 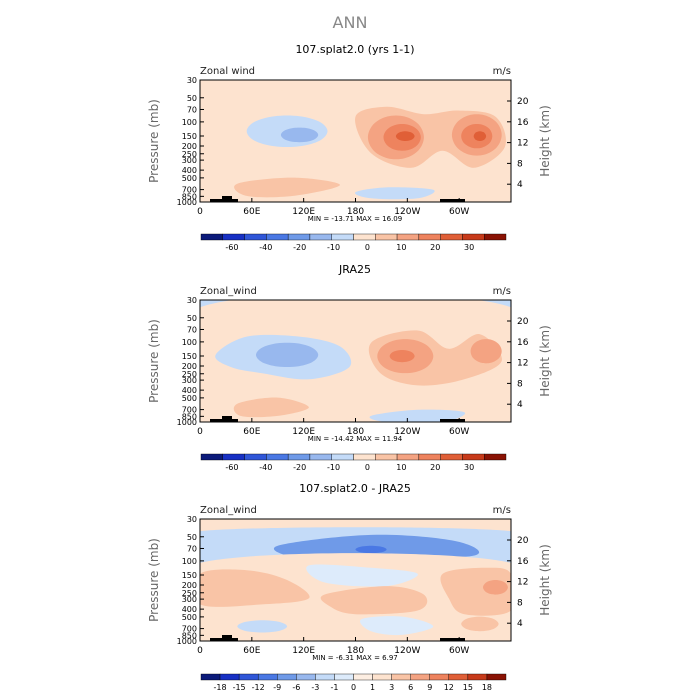 What do you see at coordinates (520, 384) in the screenshot?
I see `height-tick-label: 8` at bounding box center [520, 384].